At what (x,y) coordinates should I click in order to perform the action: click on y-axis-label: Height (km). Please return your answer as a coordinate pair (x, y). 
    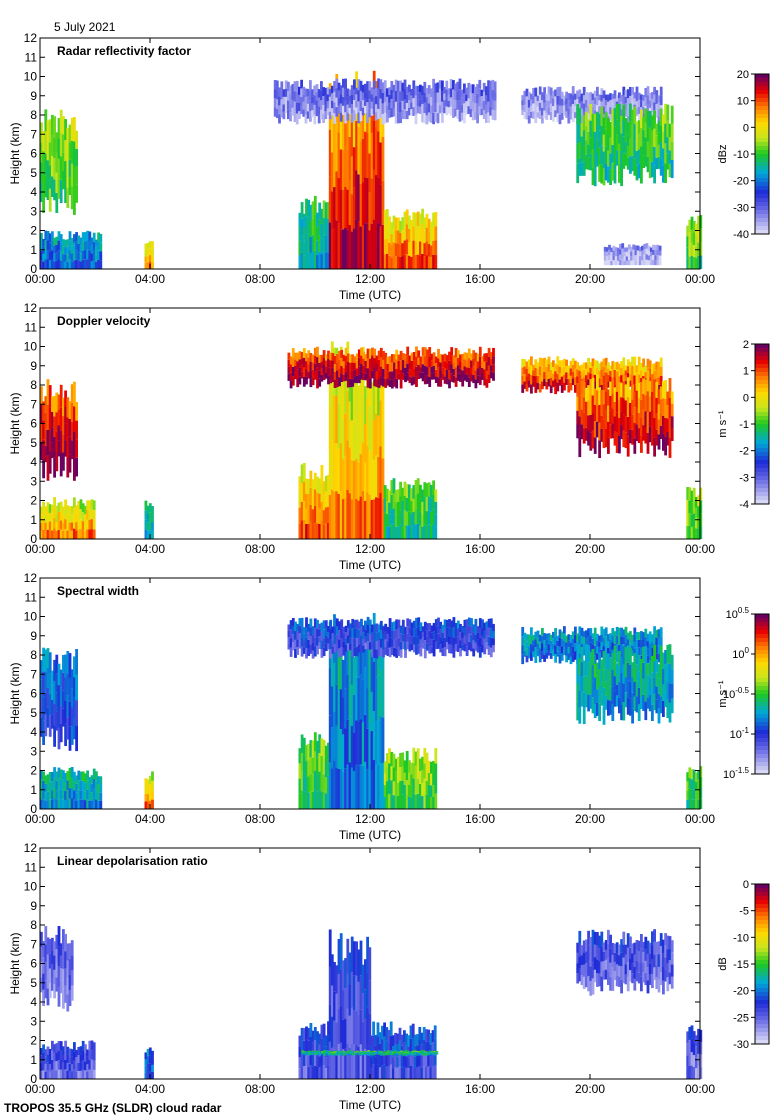
    Looking at the image, I should click on (15, 153).